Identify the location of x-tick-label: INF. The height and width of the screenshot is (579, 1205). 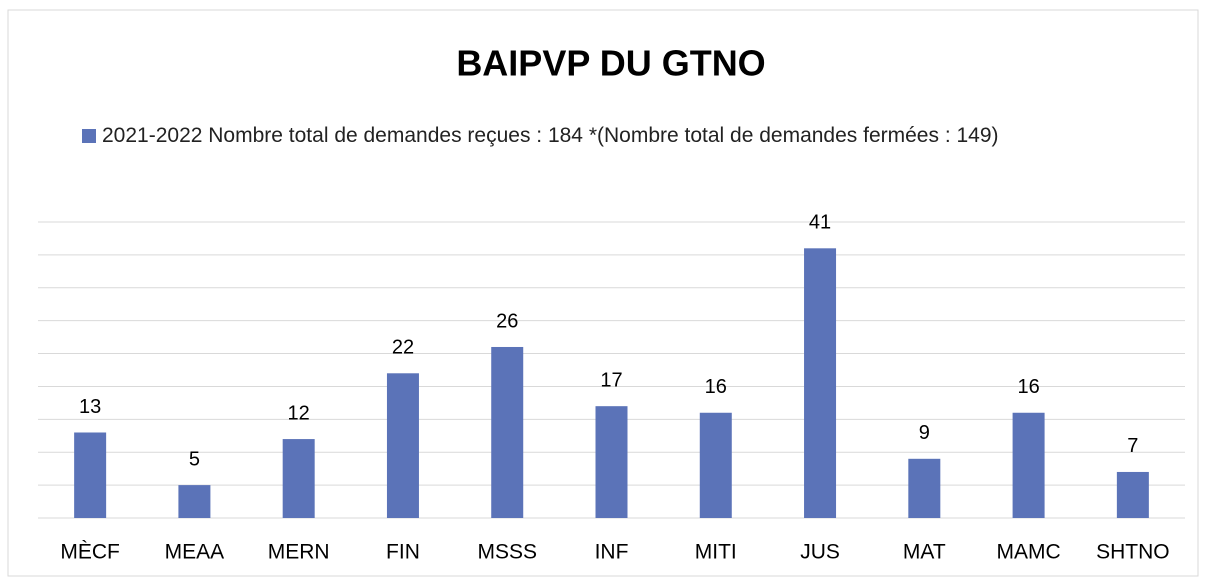
(612, 552).